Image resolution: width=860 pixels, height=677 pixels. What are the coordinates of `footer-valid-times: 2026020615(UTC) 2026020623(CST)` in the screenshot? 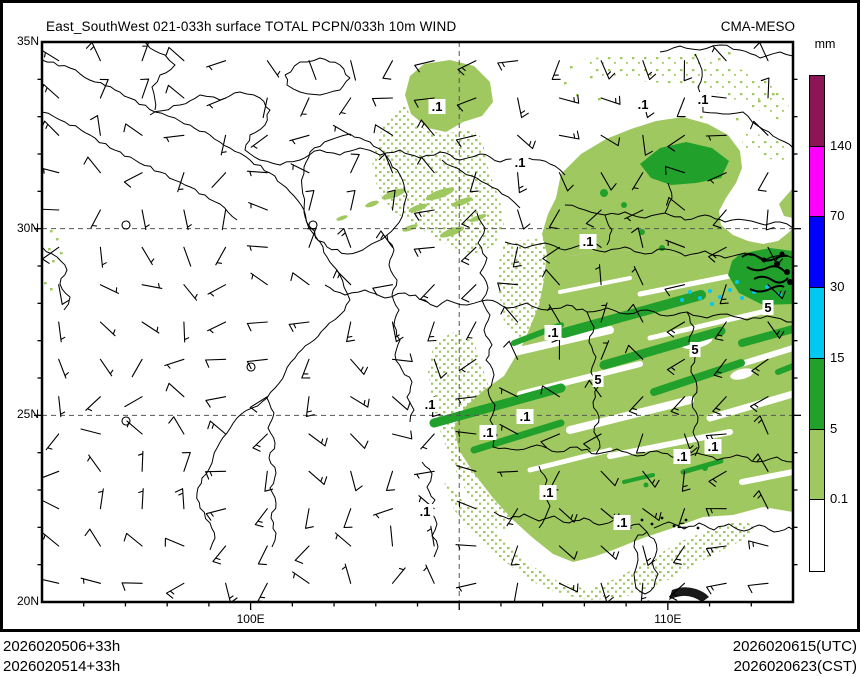 It's located at (795, 657).